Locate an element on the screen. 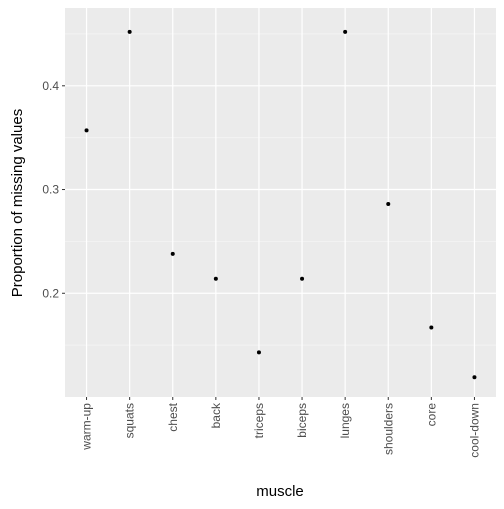 Image resolution: width=504 pixels, height=509 pixels. x-tick-label: lunges is located at coordinates (345, 420).